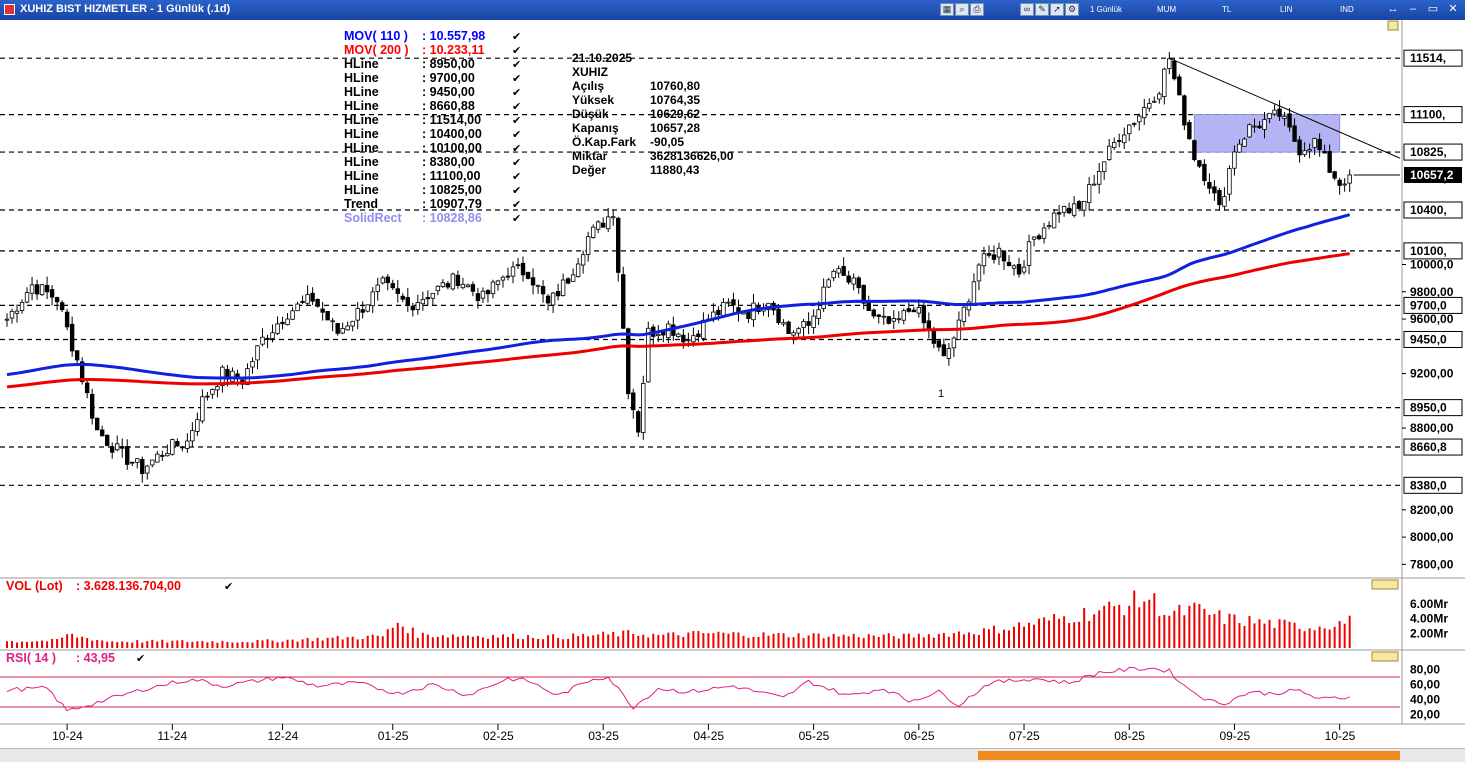 This screenshot has width=1465, height=762. What do you see at coordinates (1453, 9) in the screenshot?
I see `close-icon: ✕` at bounding box center [1453, 9].